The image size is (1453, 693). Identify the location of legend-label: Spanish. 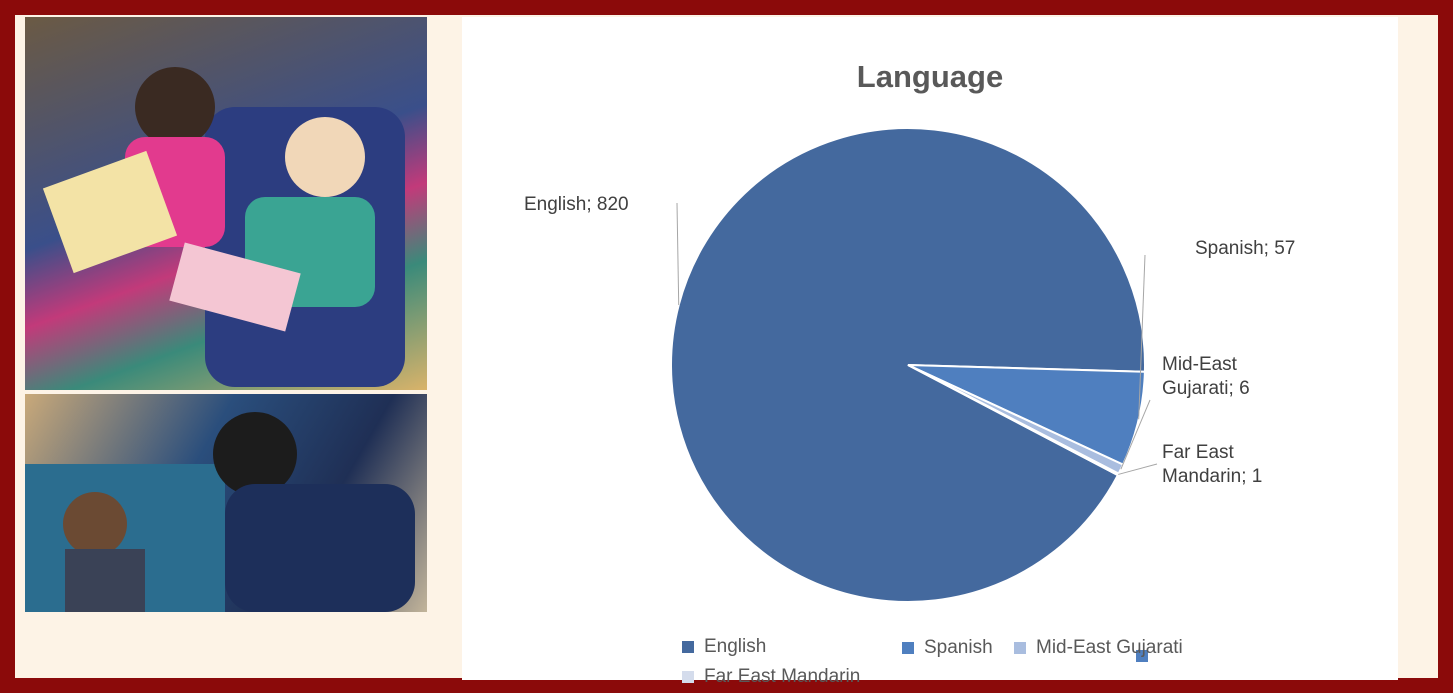
(958, 647).